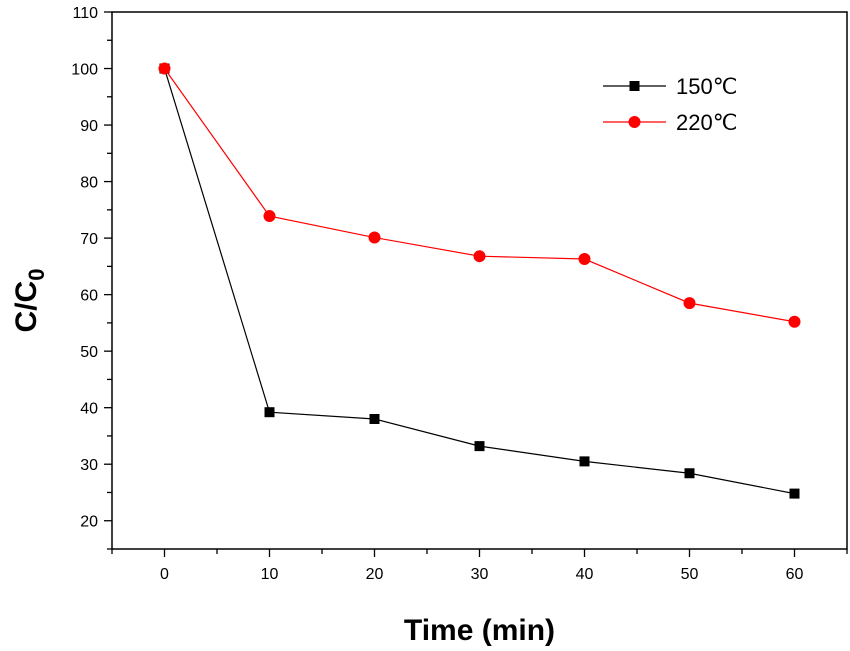 The height and width of the screenshot is (651, 850). I want to click on x-tick-label: 30, so click(480, 574).